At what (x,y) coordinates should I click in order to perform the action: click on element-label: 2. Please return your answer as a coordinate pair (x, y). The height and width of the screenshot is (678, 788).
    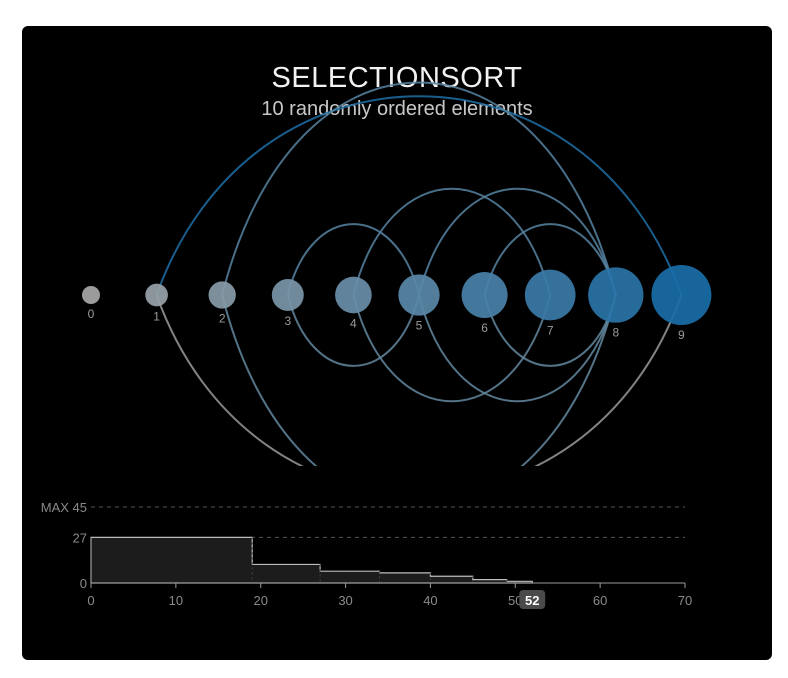
    Looking at the image, I should click on (222, 319).